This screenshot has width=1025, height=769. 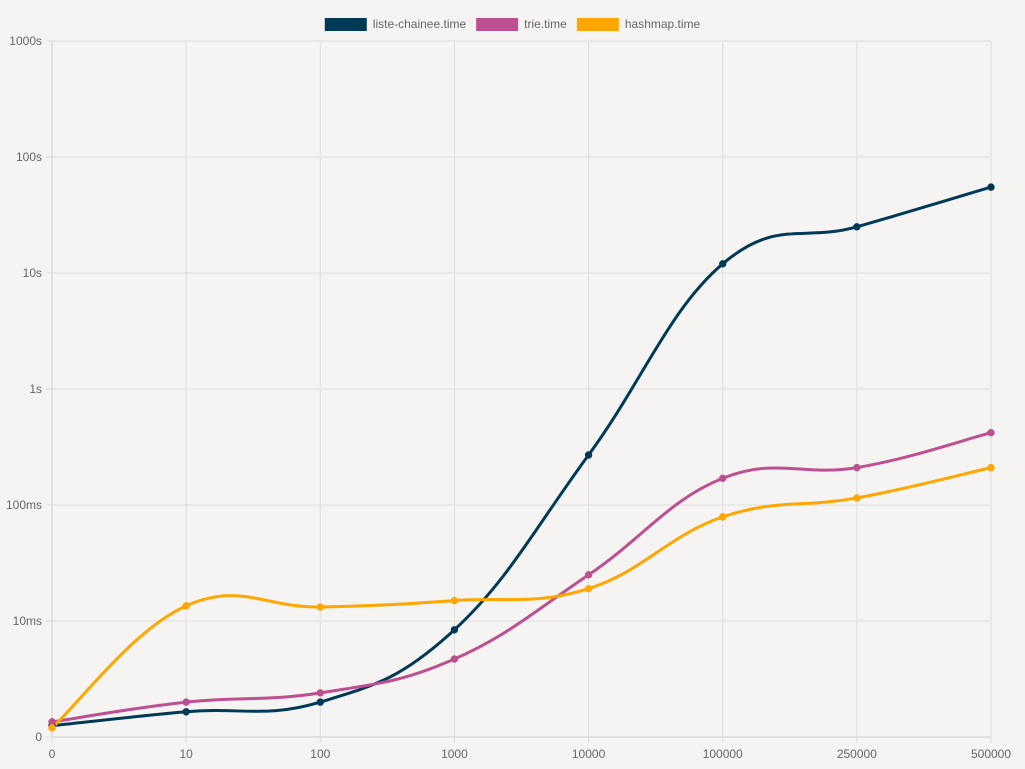 What do you see at coordinates (24, 389) in the screenshot?
I see `y-axis-ticks: 0 10ms 100ms 1s 10s 100s 1000s` at bounding box center [24, 389].